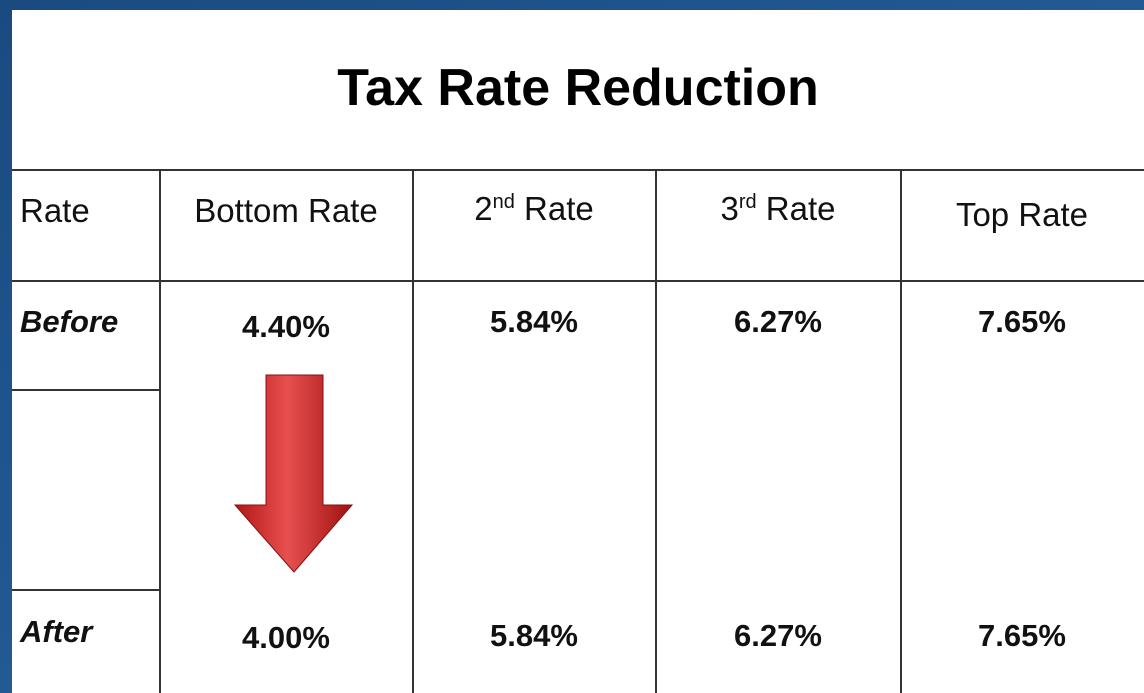 Image resolution: width=1144 pixels, height=693 pixels. What do you see at coordinates (483, 208) in the screenshot?
I see `header-text: 2` at bounding box center [483, 208].